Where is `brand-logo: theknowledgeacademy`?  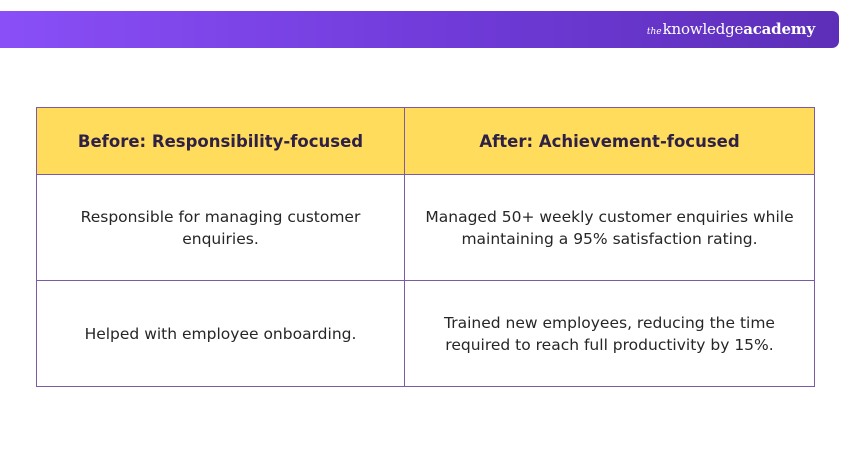 brand-logo: theknowledgeacademy is located at coordinates (731, 30).